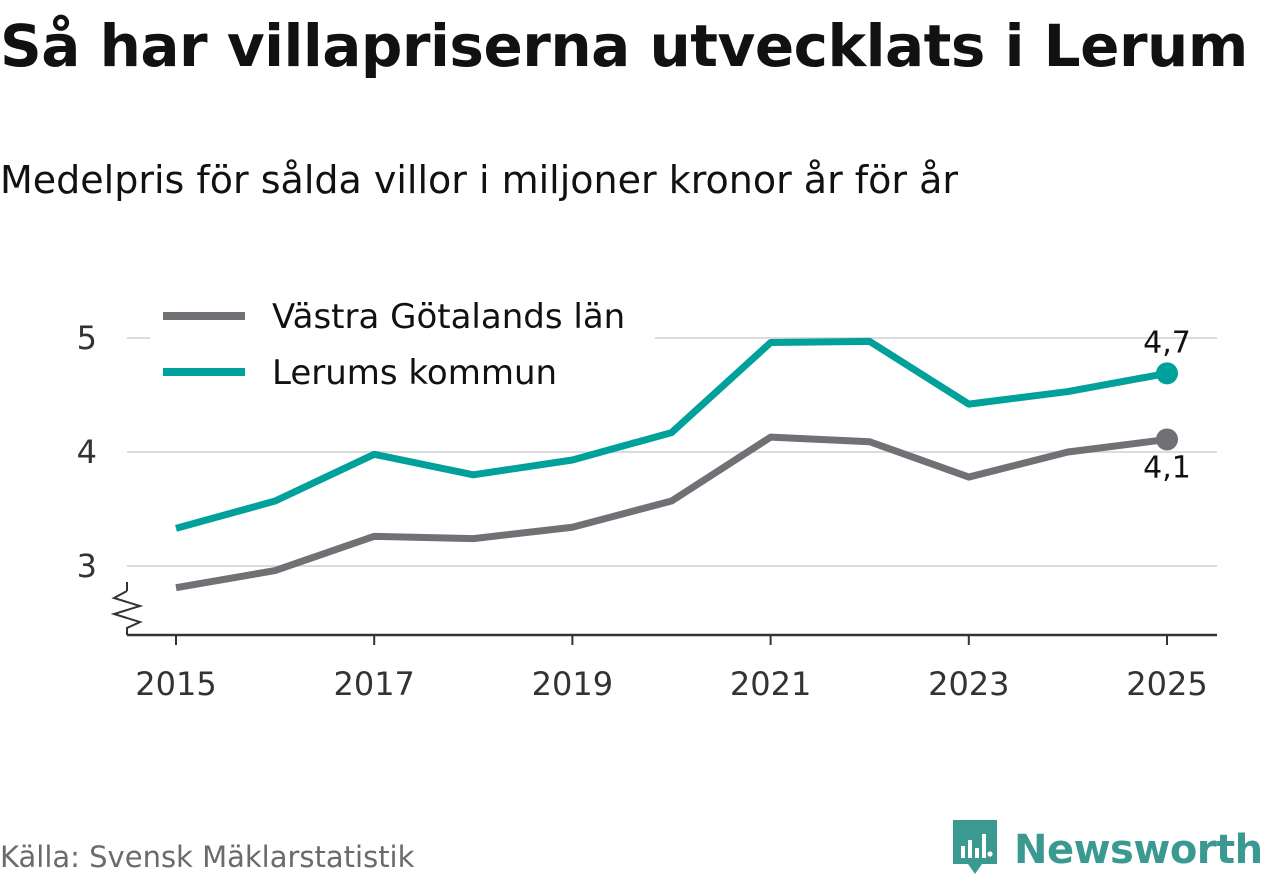 The height and width of the screenshot is (882, 1262). What do you see at coordinates (87, 338) in the screenshot?
I see `y-tick-label: 5` at bounding box center [87, 338].